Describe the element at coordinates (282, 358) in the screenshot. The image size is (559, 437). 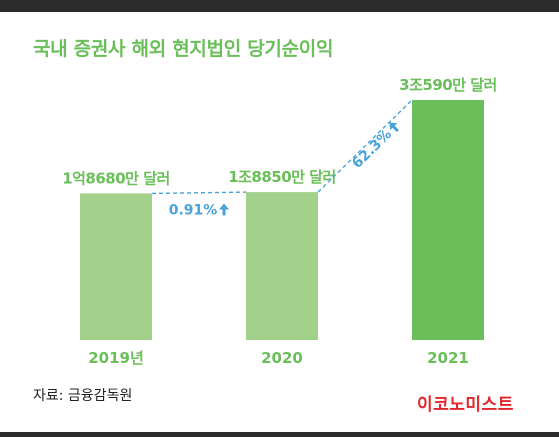
I see `category-label-1: 2020` at that location.